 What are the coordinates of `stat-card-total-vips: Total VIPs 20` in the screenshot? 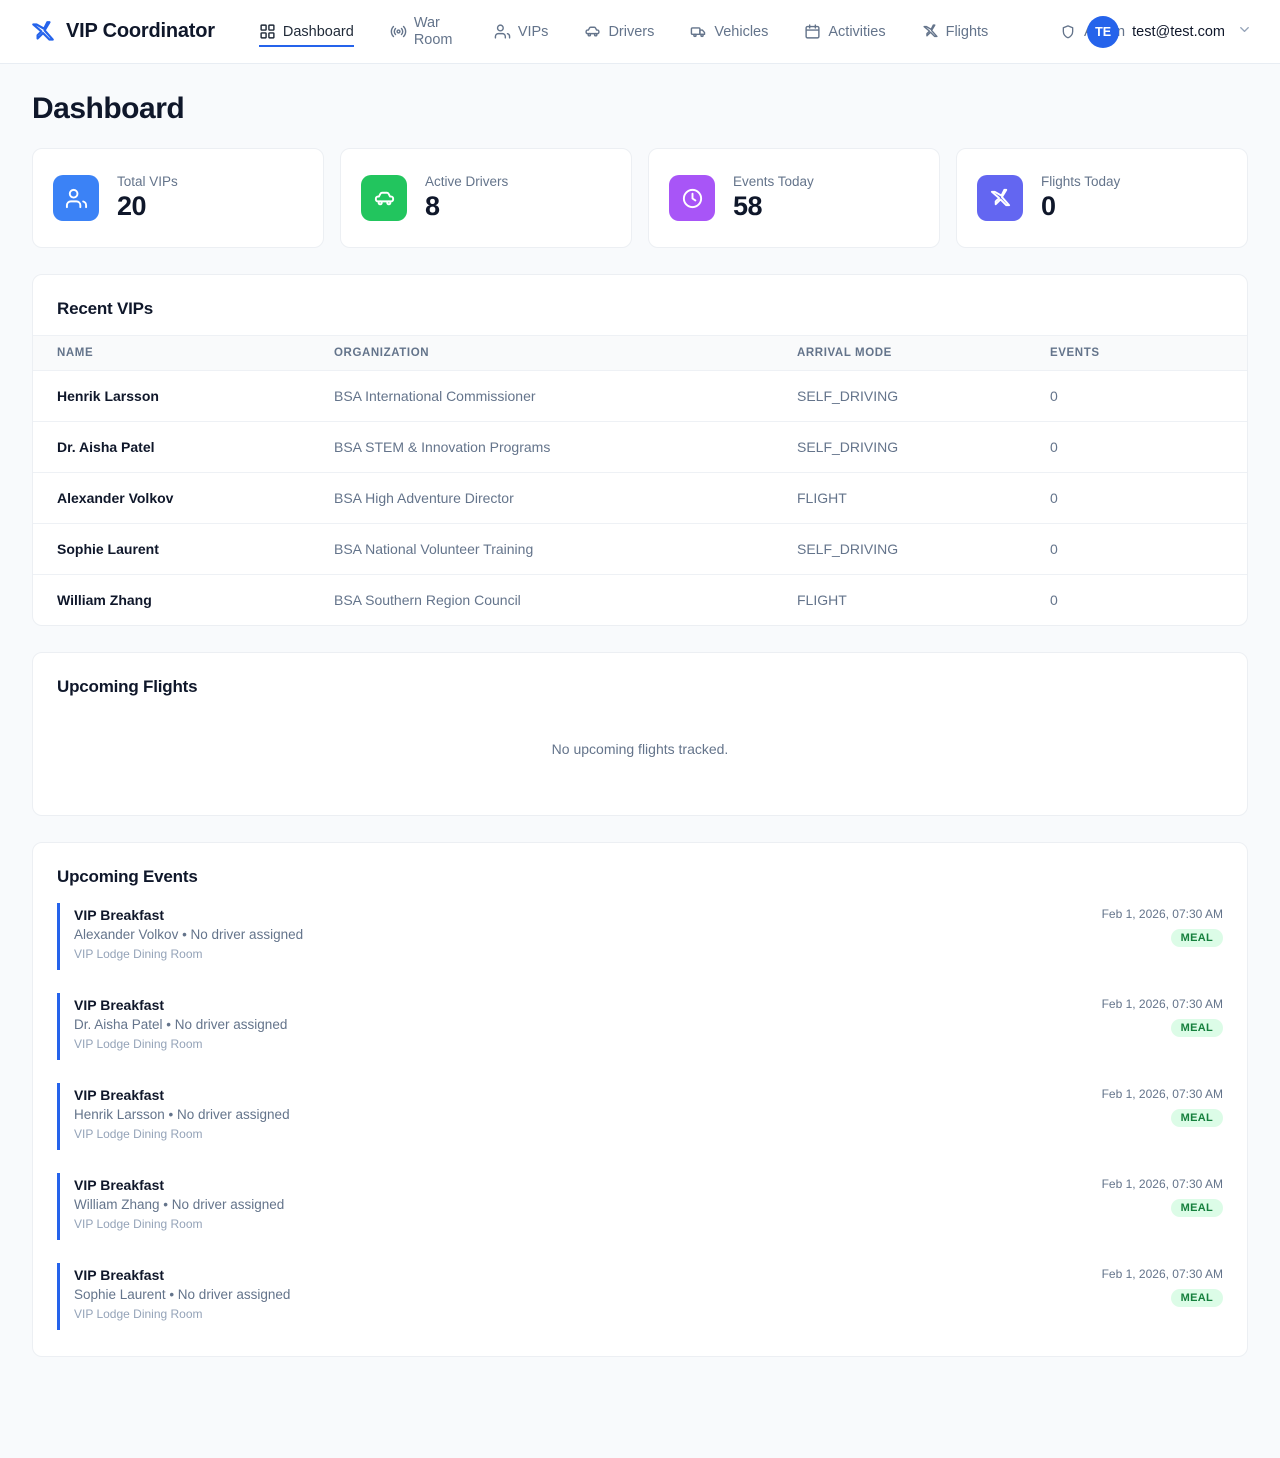 It's located at (178, 198).